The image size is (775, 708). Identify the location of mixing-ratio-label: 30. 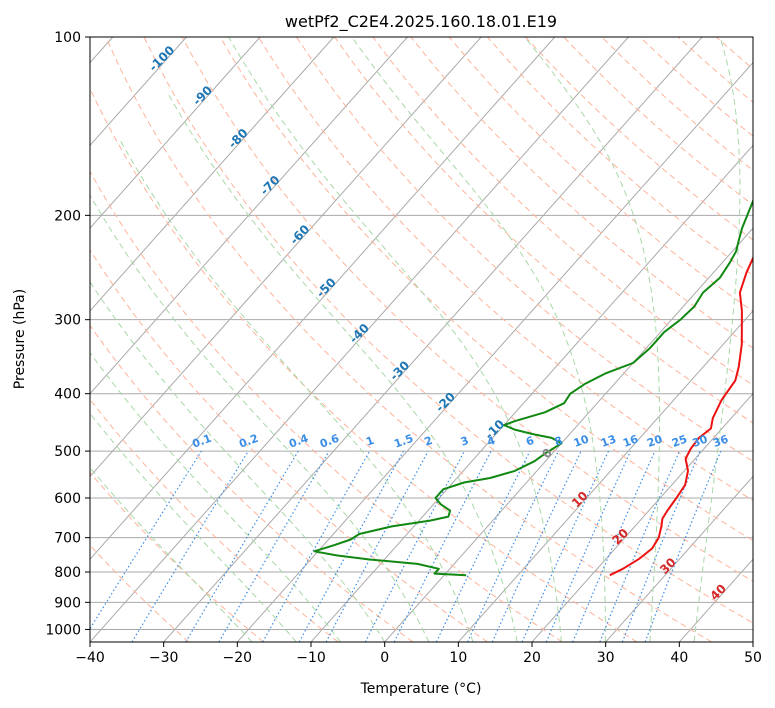
(700, 441).